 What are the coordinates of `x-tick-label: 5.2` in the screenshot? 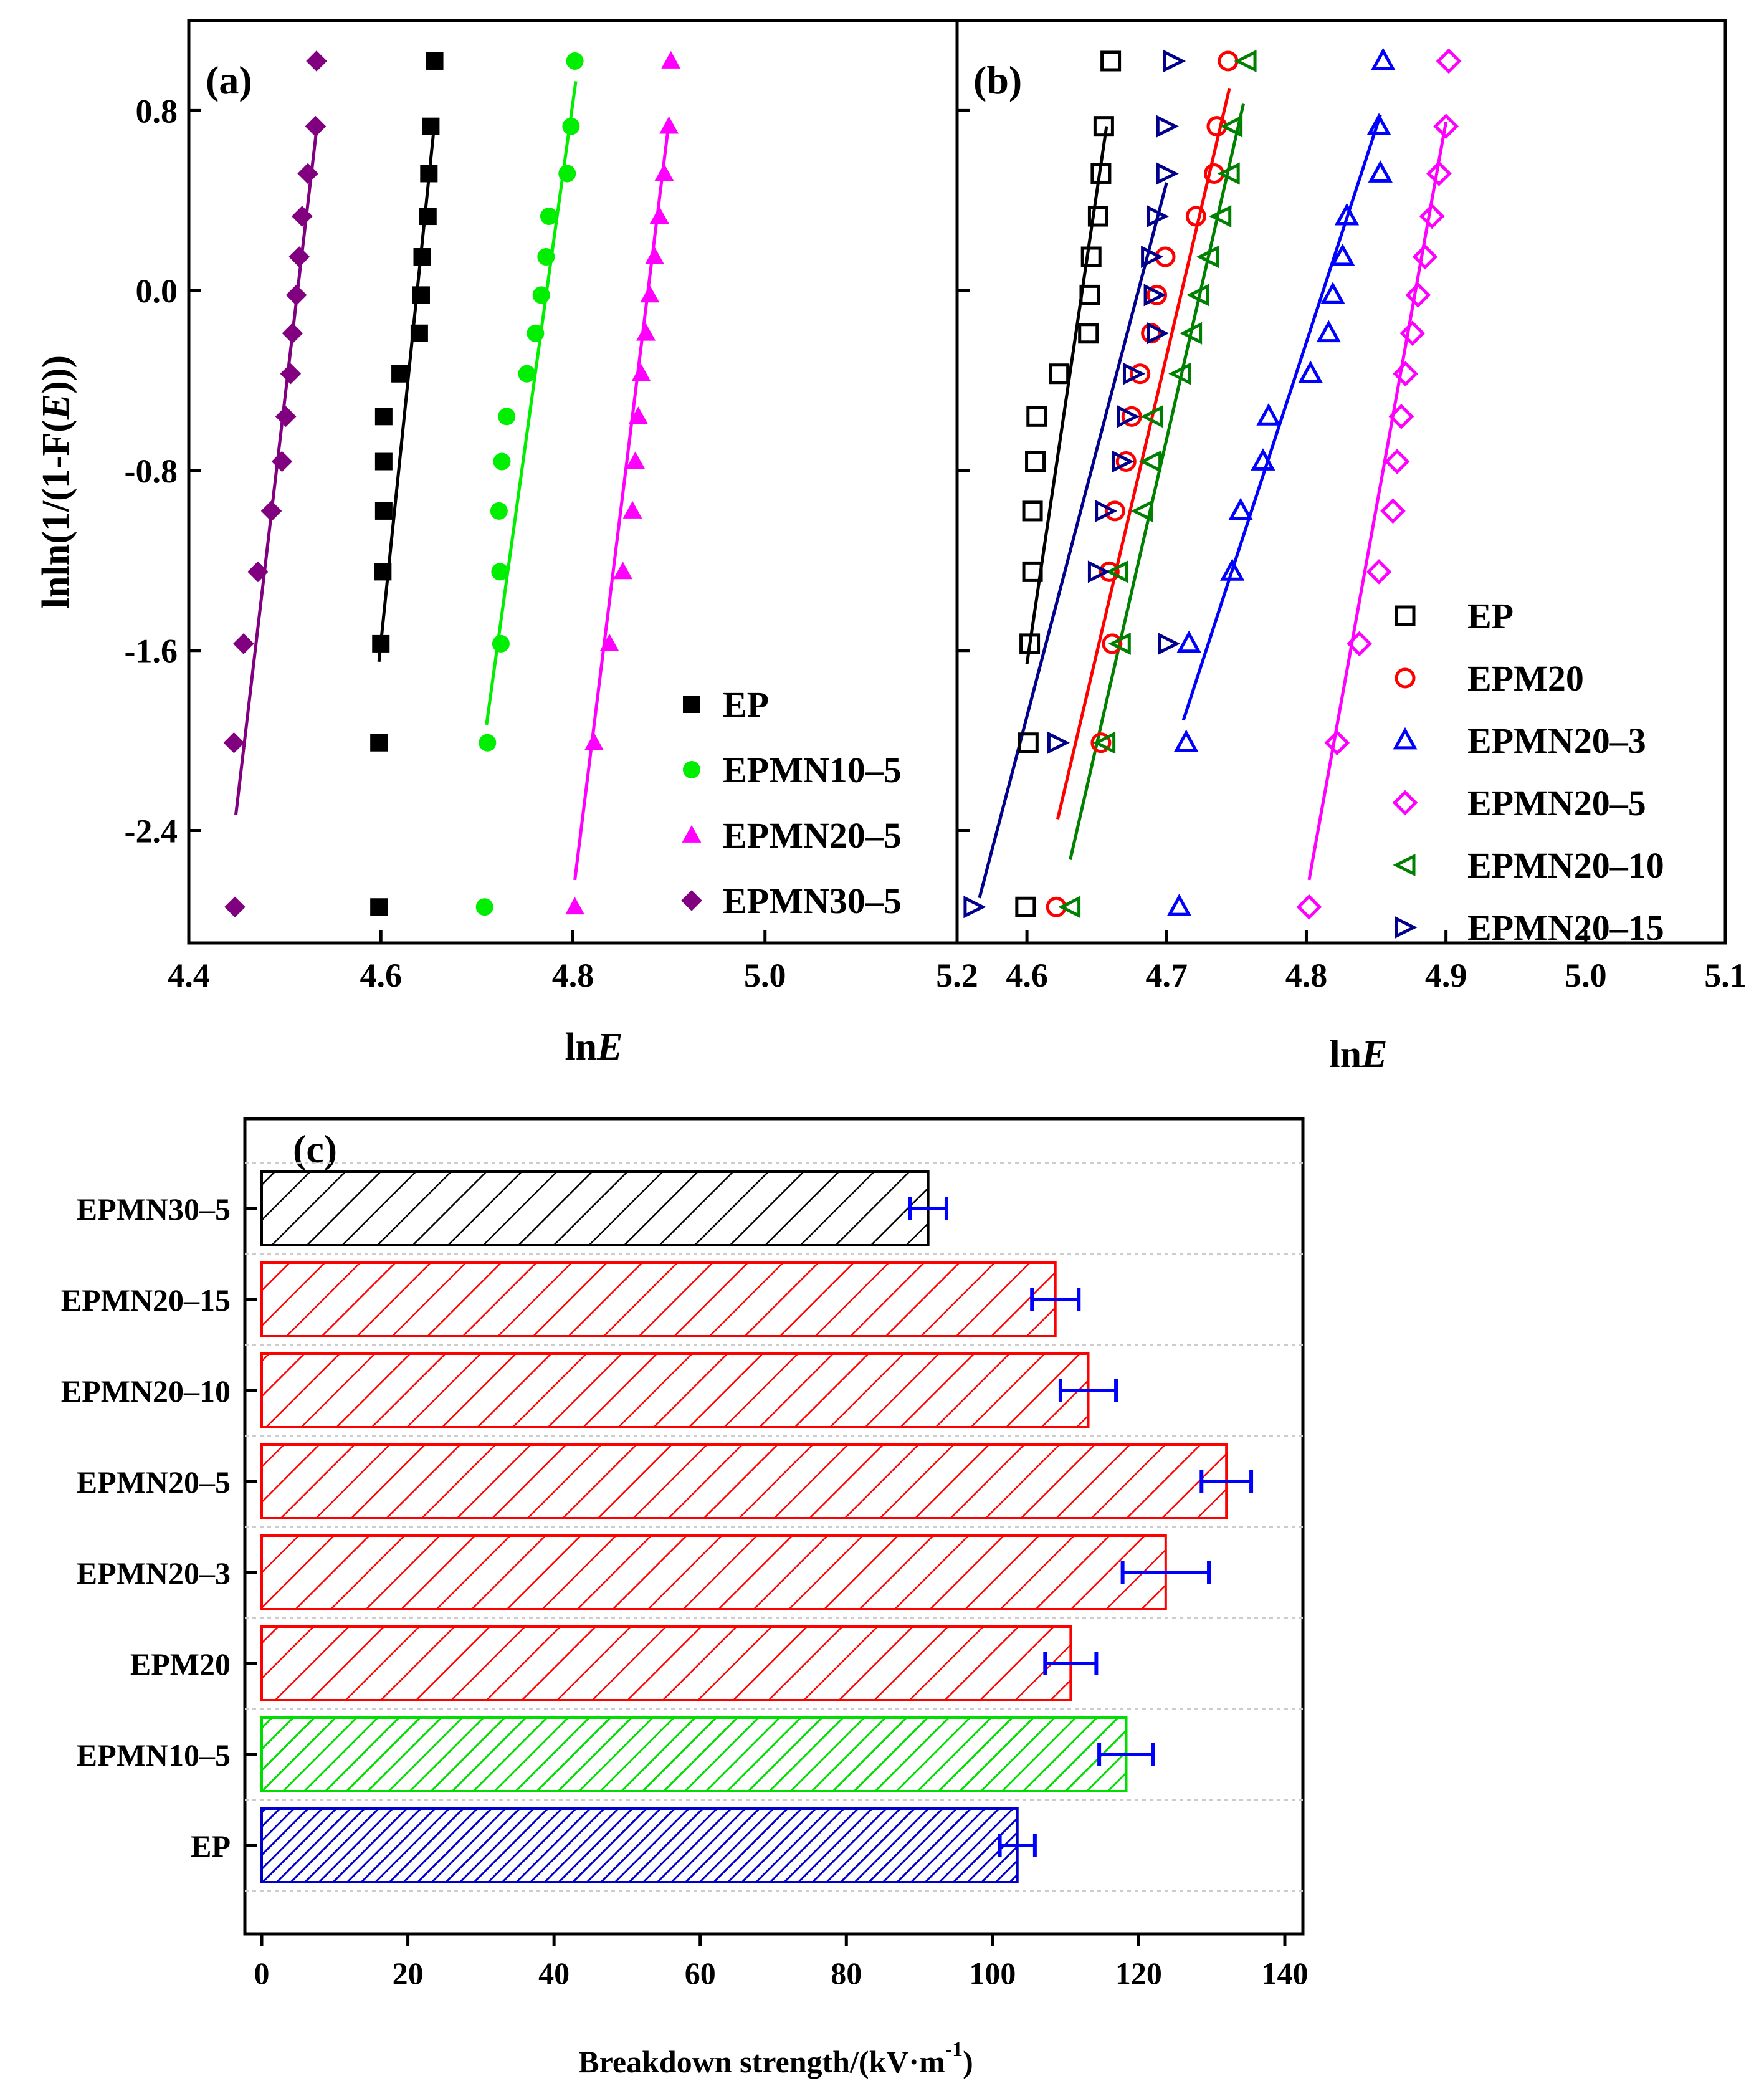 It's located at (957, 975).